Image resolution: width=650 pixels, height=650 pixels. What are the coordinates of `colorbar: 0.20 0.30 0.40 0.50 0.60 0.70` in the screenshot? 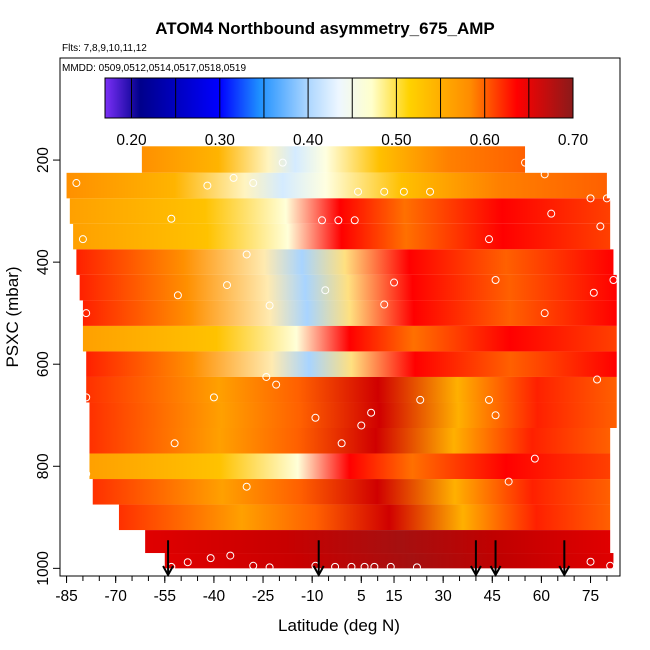 It's located at (346, 113).